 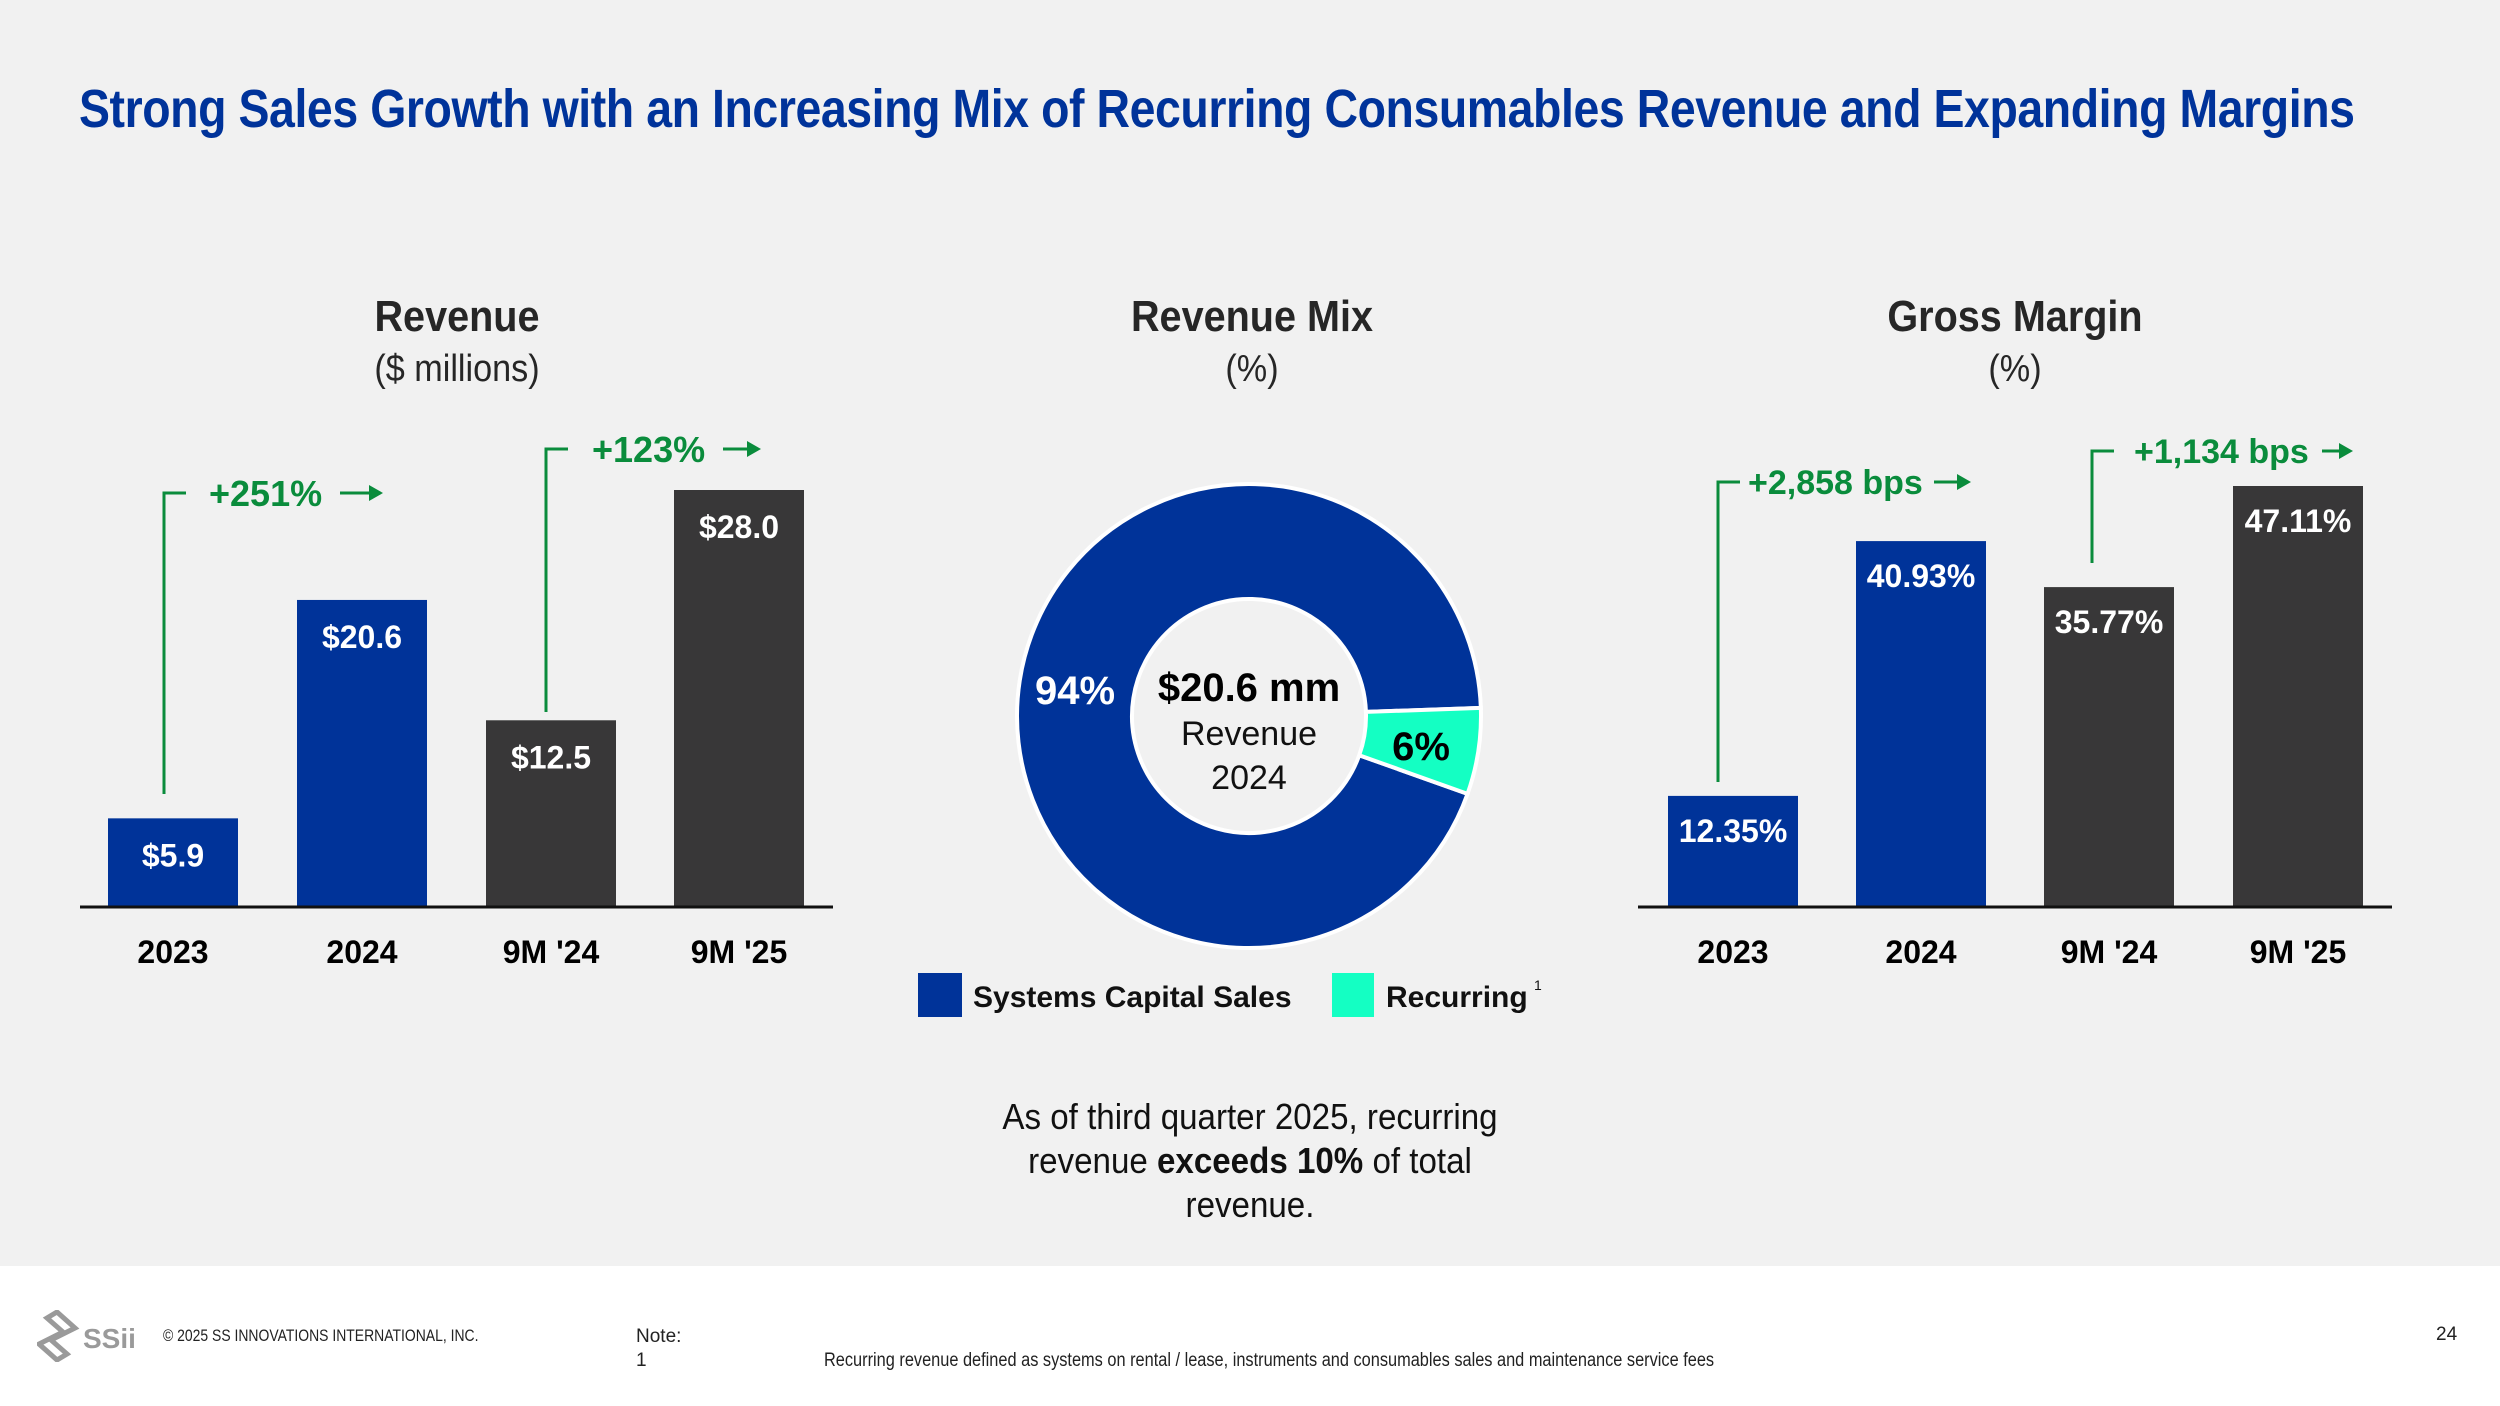 What do you see at coordinates (2221, 452) in the screenshot?
I see `growth-annotation-label: +1,134 bps` at bounding box center [2221, 452].